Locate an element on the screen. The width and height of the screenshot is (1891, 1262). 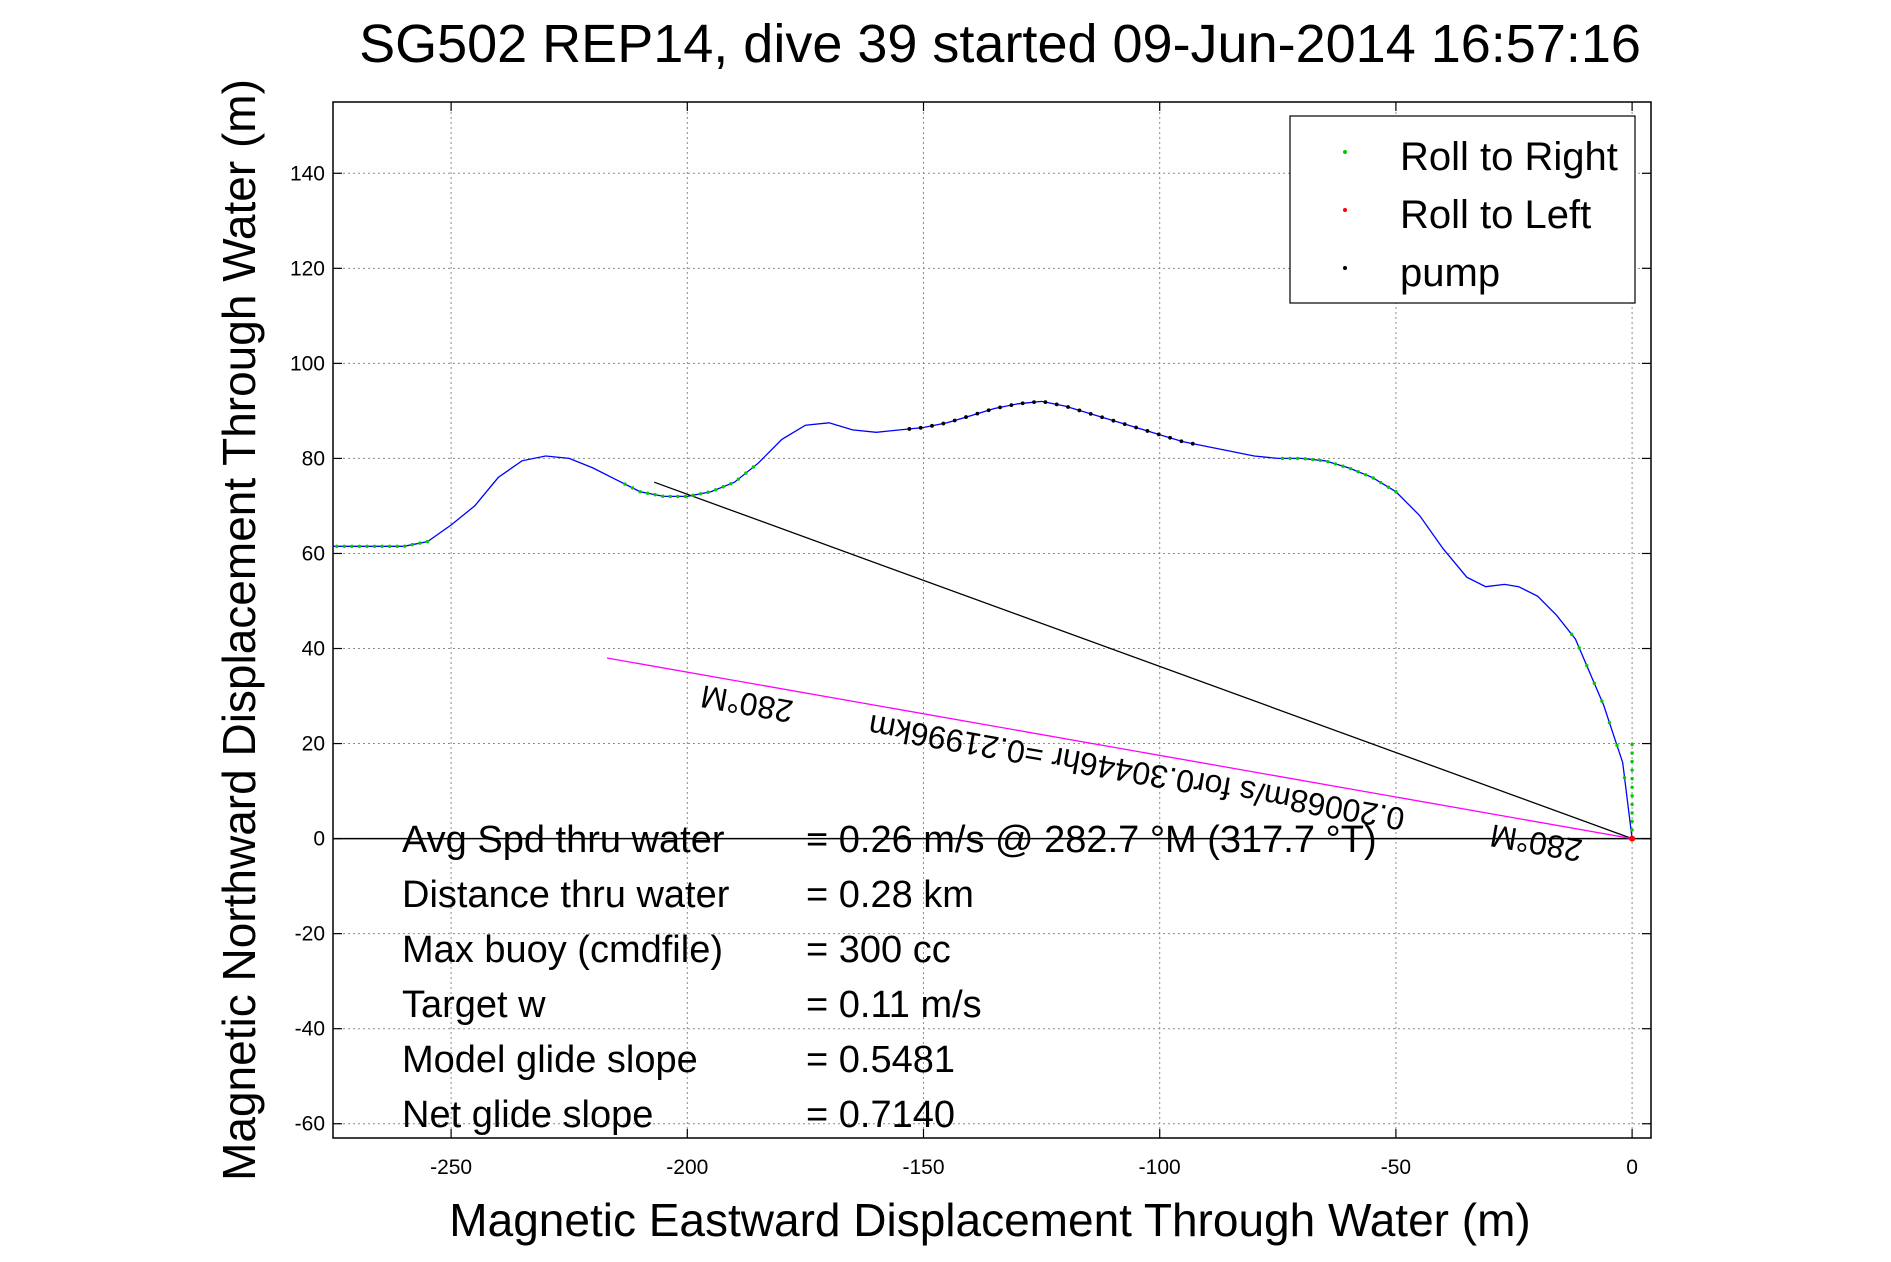
y-tick-label: -40 is located at coordinates (310, 1029).